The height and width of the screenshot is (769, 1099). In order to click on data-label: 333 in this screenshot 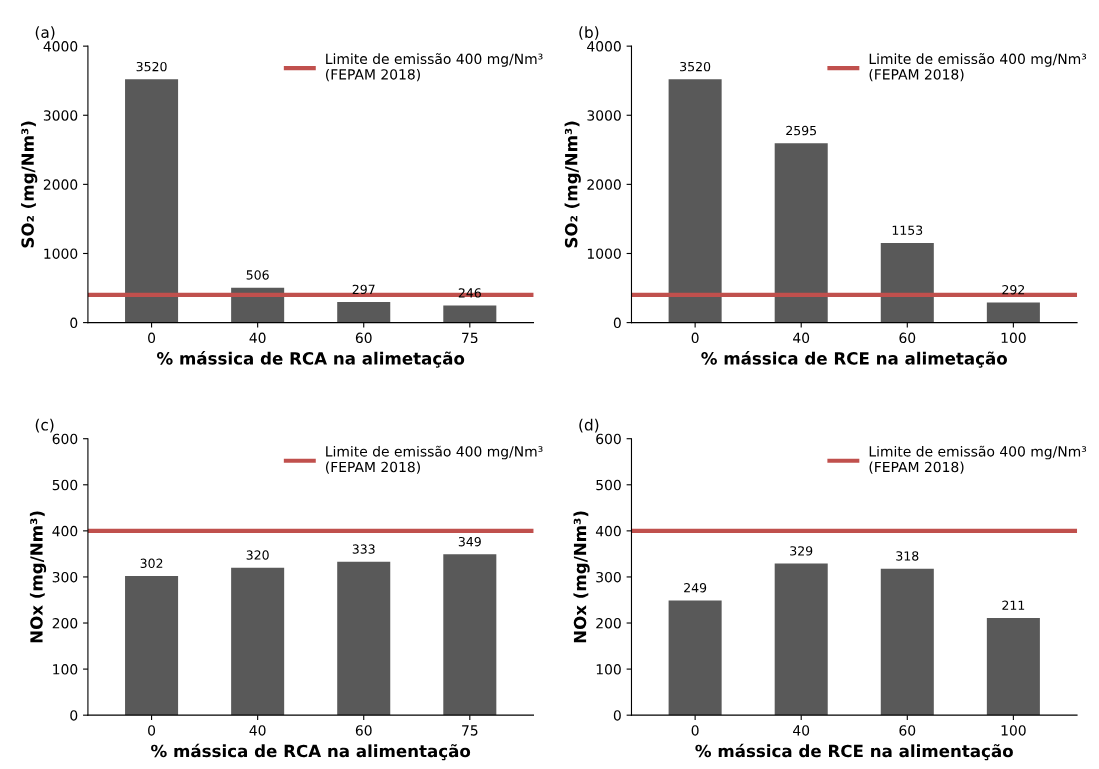, I will do `click(363, 549)`.